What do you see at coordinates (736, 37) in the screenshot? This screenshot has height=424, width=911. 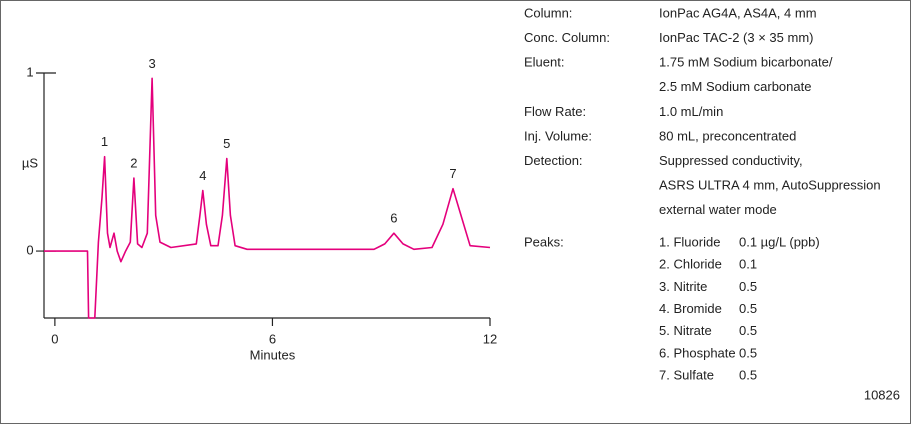 I see `condition-value: IonPac TAC-2 (3 × 35 mm)` at bounding box center [736, 37].